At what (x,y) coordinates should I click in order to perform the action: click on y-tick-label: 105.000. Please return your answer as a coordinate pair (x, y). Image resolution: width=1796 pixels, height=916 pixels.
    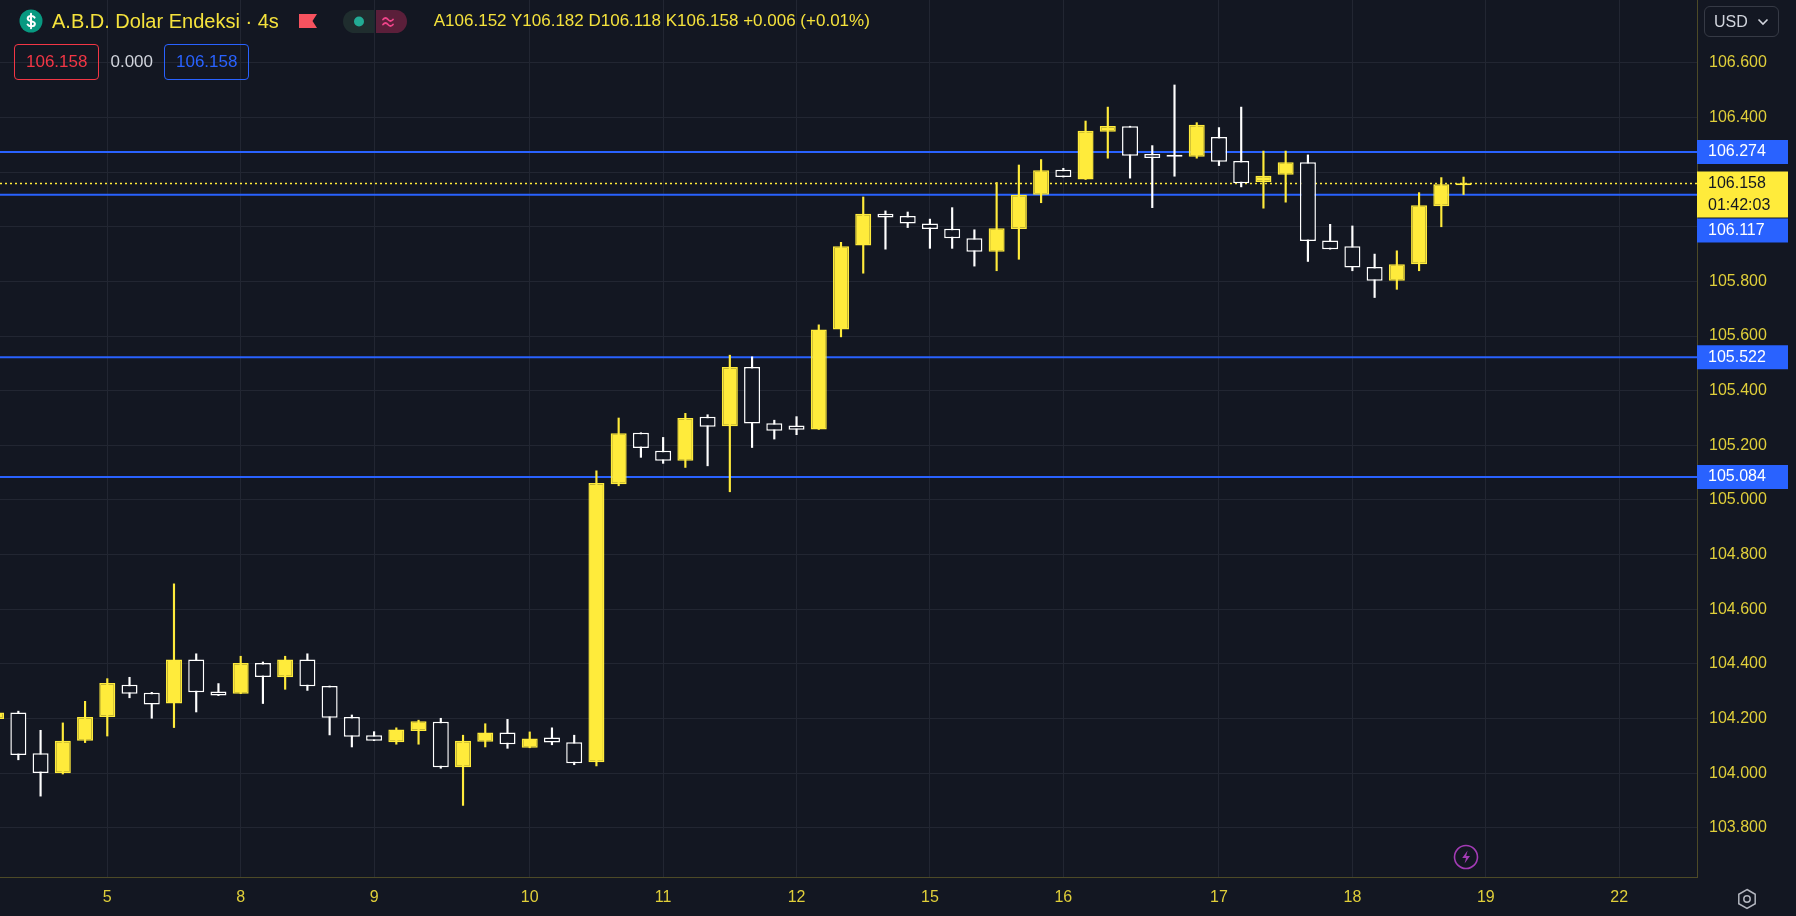
    Looking at the image, I should click on (1738, 499).